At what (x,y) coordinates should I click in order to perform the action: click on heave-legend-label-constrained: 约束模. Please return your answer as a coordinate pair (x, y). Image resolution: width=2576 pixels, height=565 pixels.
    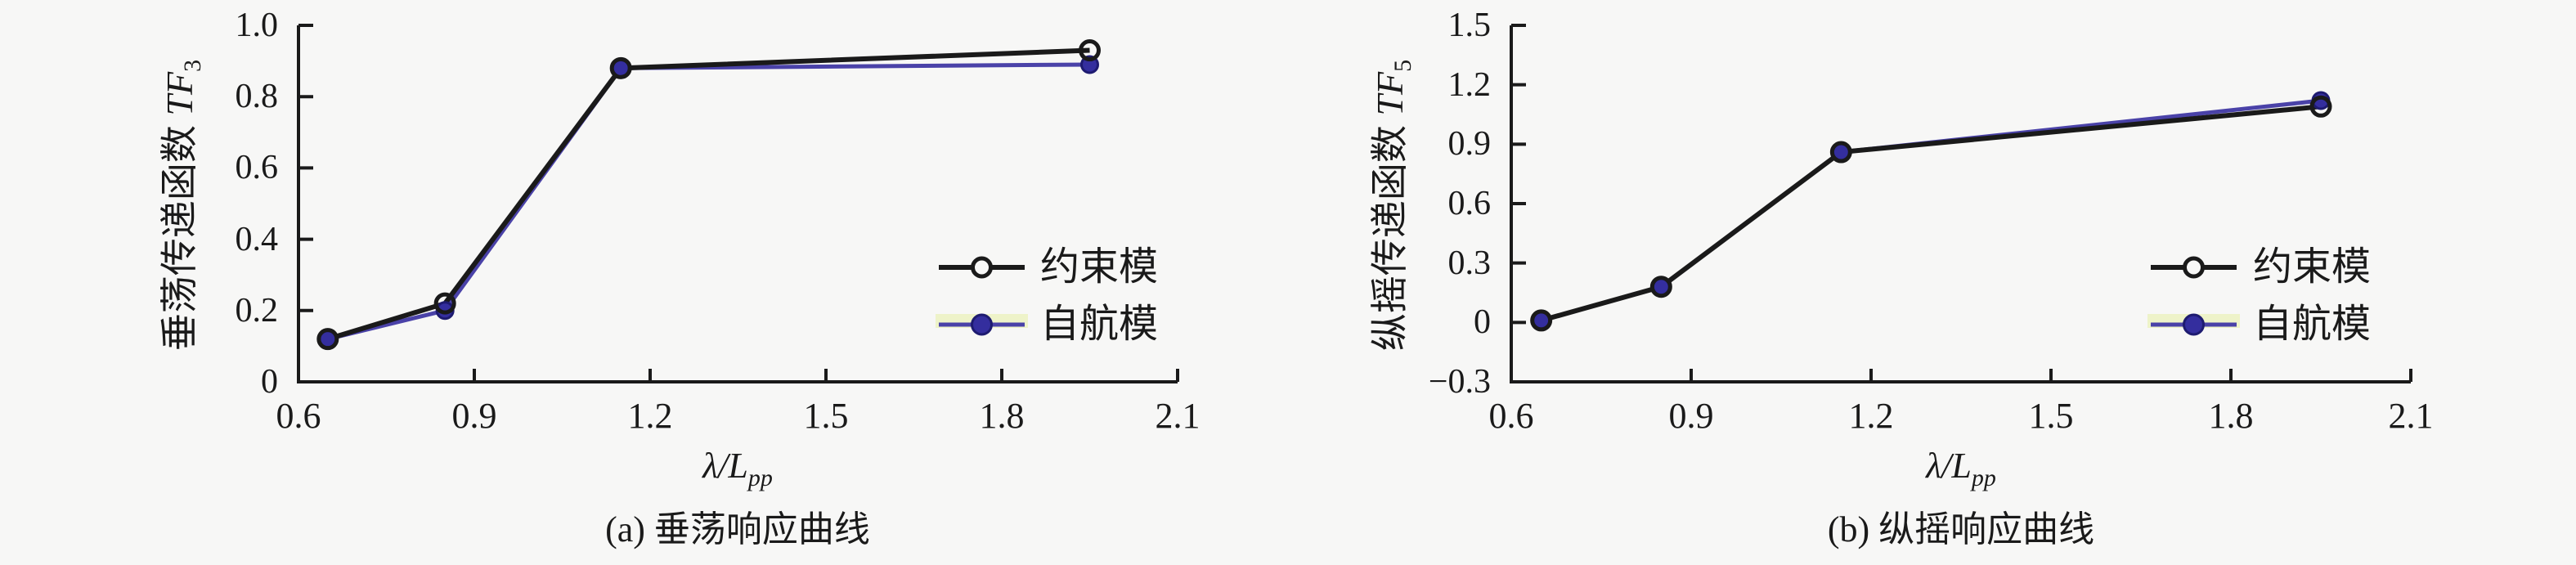
    Looking at the image, I should click on (1100, 267).